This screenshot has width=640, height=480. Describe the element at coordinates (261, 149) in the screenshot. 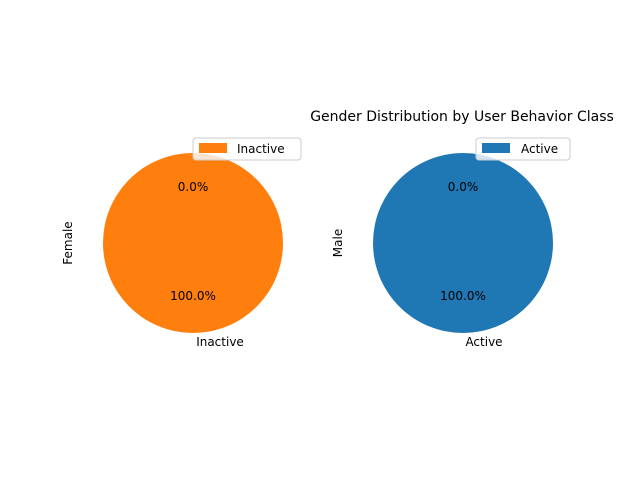

I see `legend-label-female-inactive: Inactive` at that location.